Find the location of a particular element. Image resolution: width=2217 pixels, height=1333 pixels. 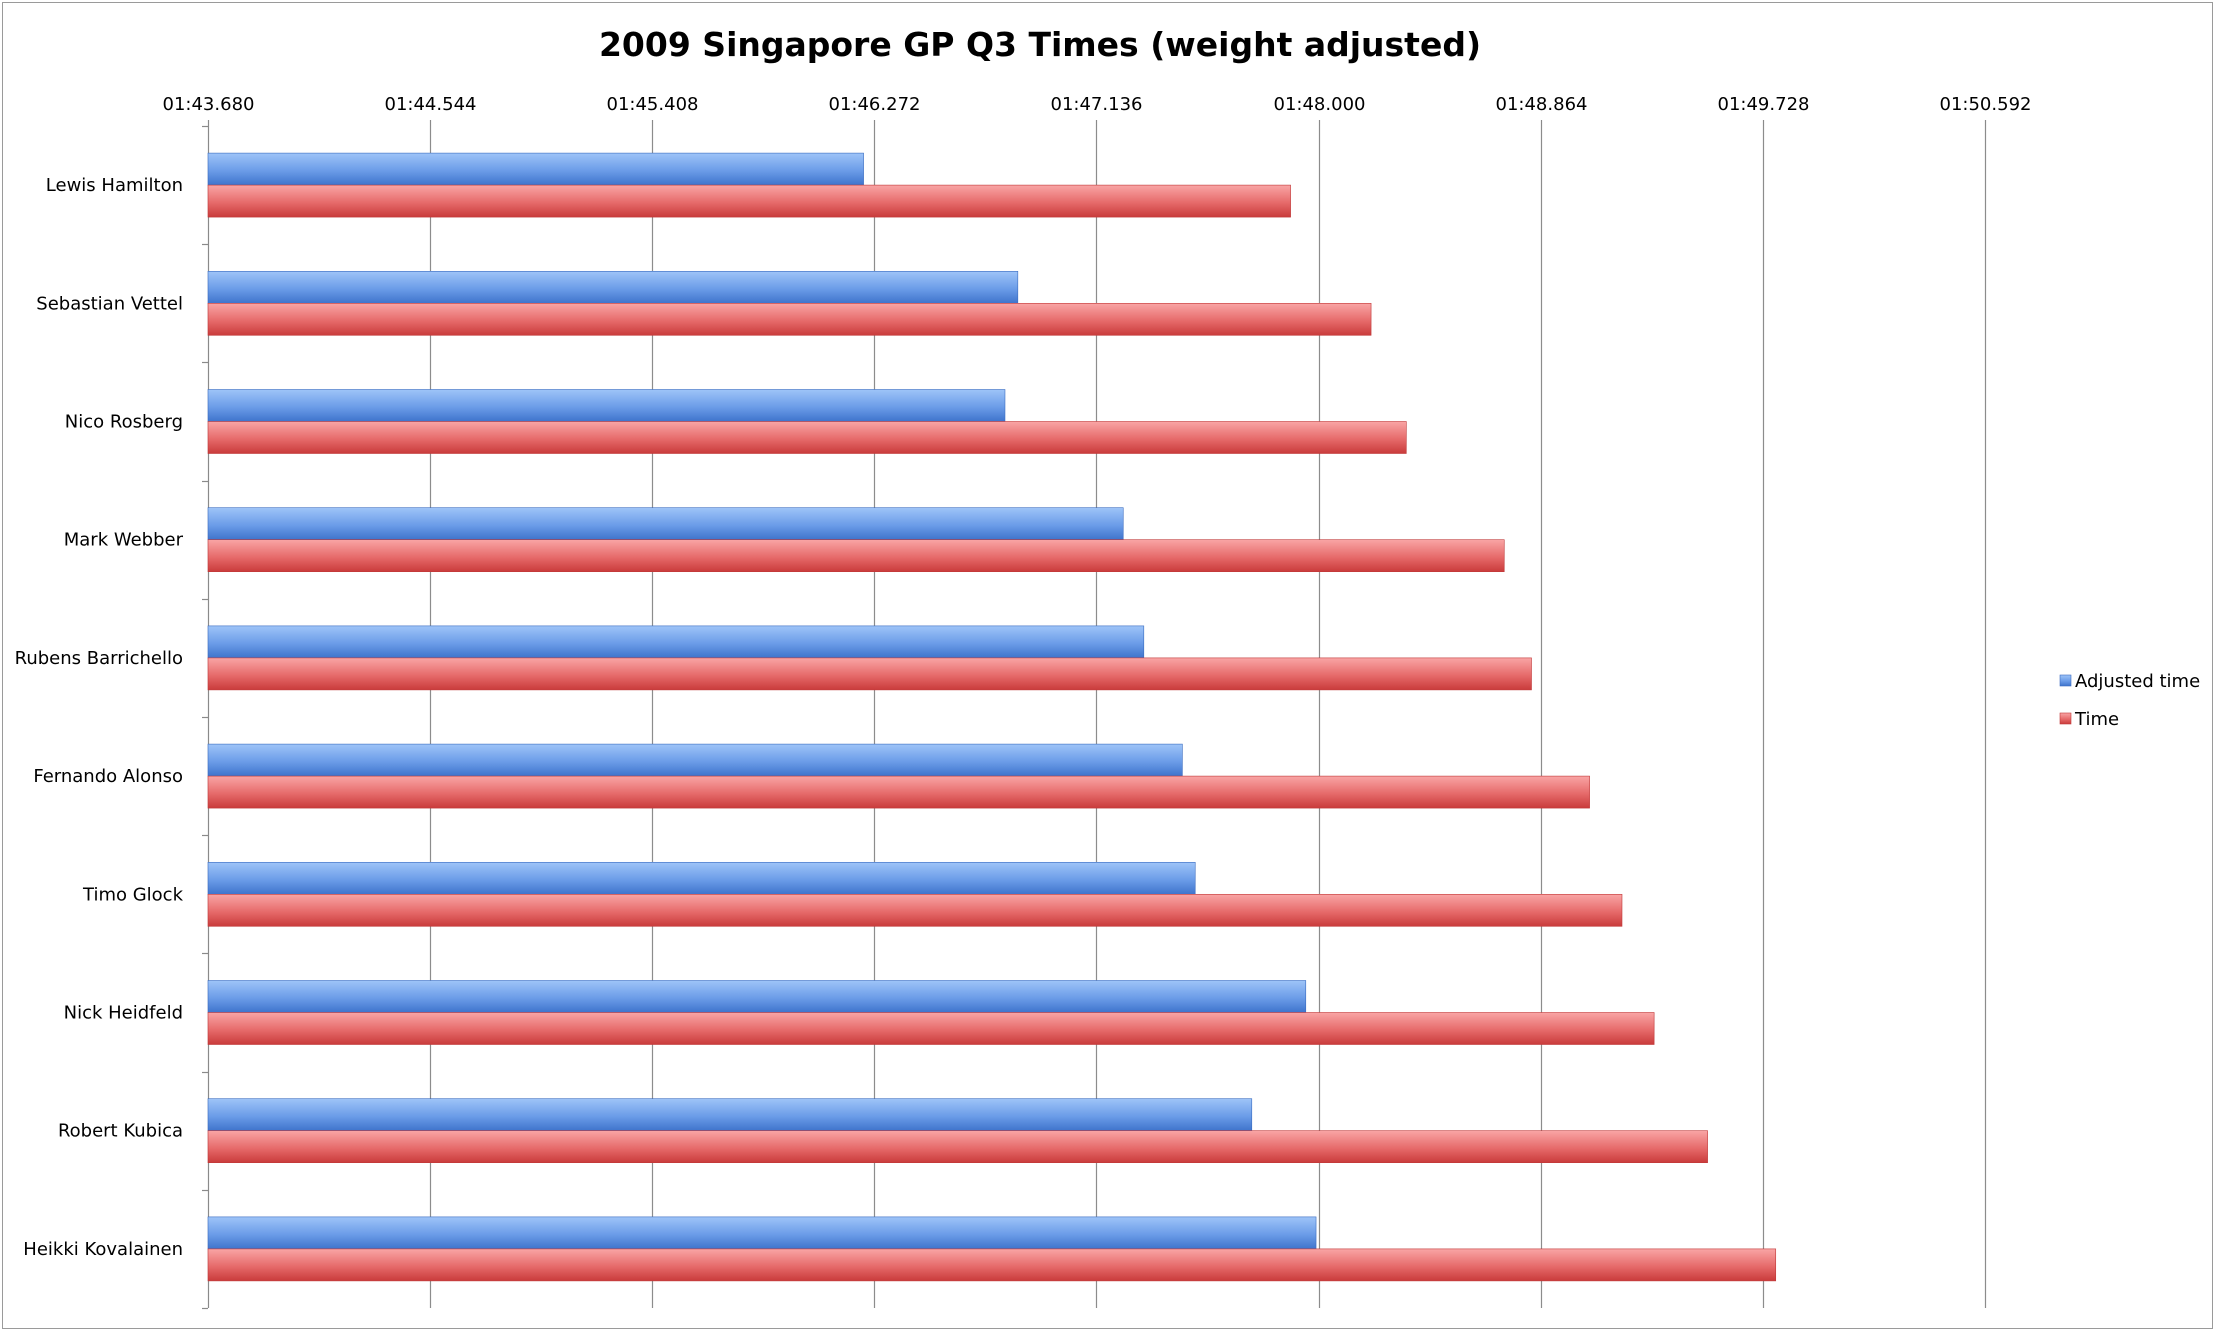

legend-label: Adjusted time is located at coordinates (2137, 681).